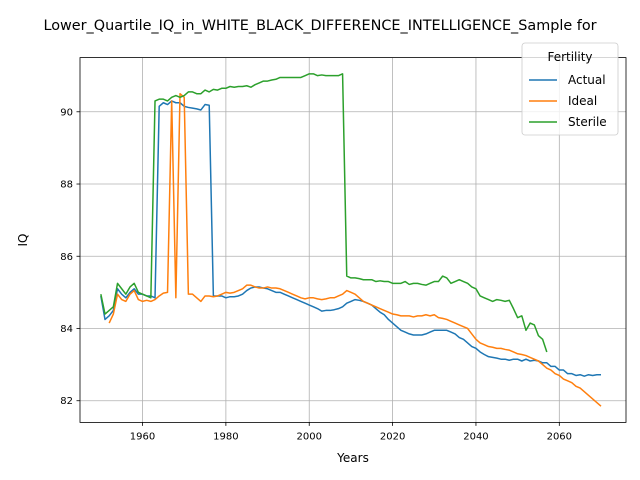 The image size is (640, 480). Describe the element at coordinates (475, 436) in the screenshot. I see `x-tick-label: 2040` at that location.